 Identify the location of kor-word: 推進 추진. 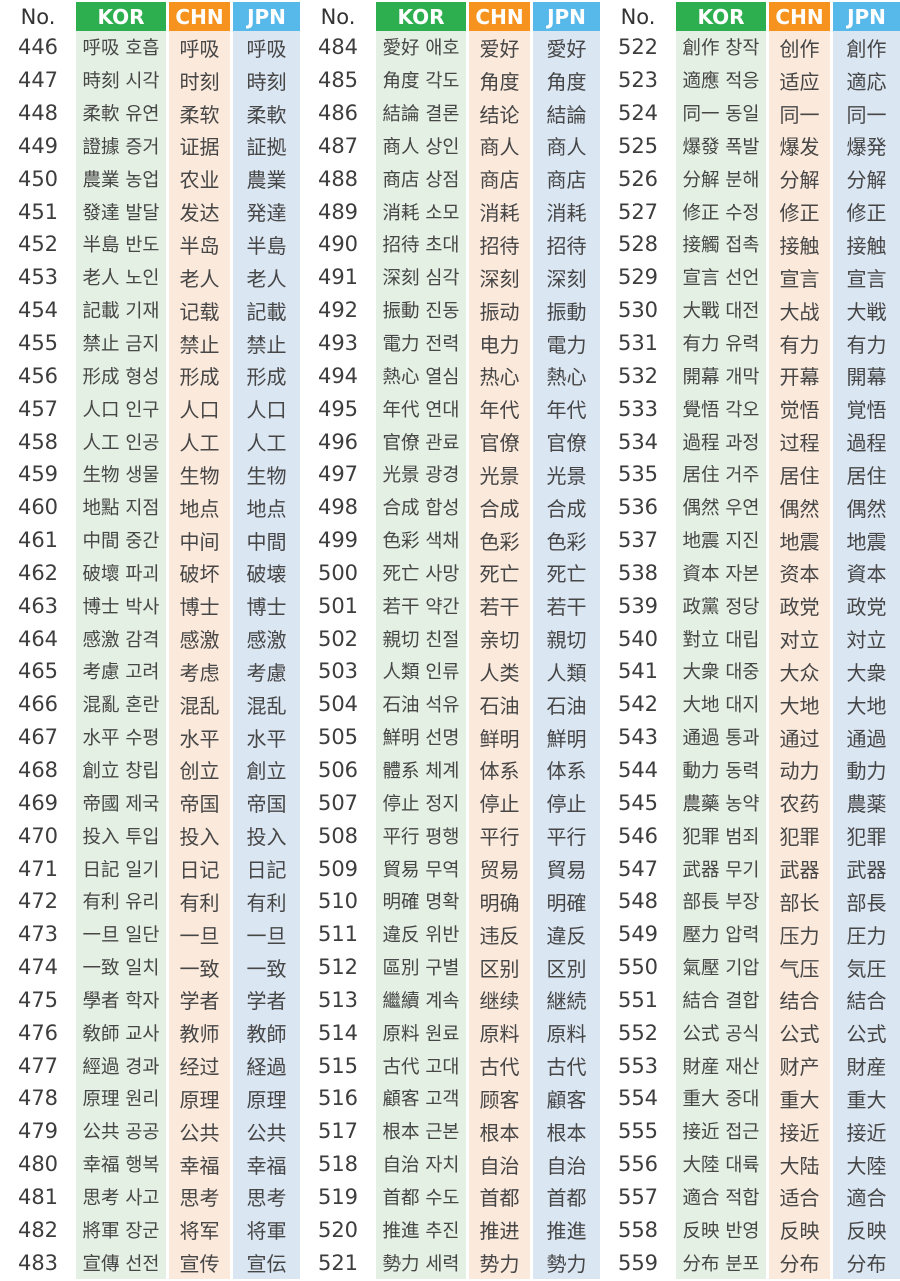
(421, 1230).